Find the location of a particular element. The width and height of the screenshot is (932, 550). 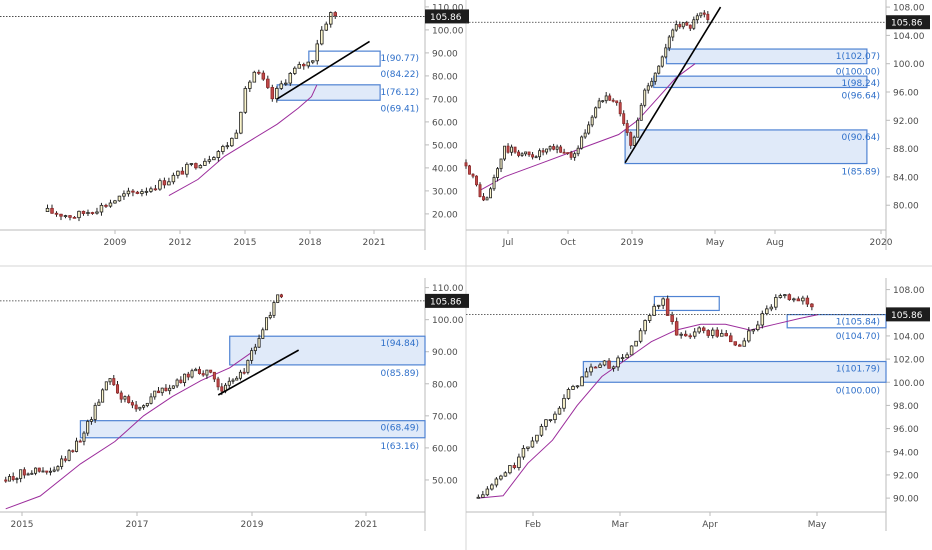

zone-label: 1(105.84) is located at coordinates (858, 323).